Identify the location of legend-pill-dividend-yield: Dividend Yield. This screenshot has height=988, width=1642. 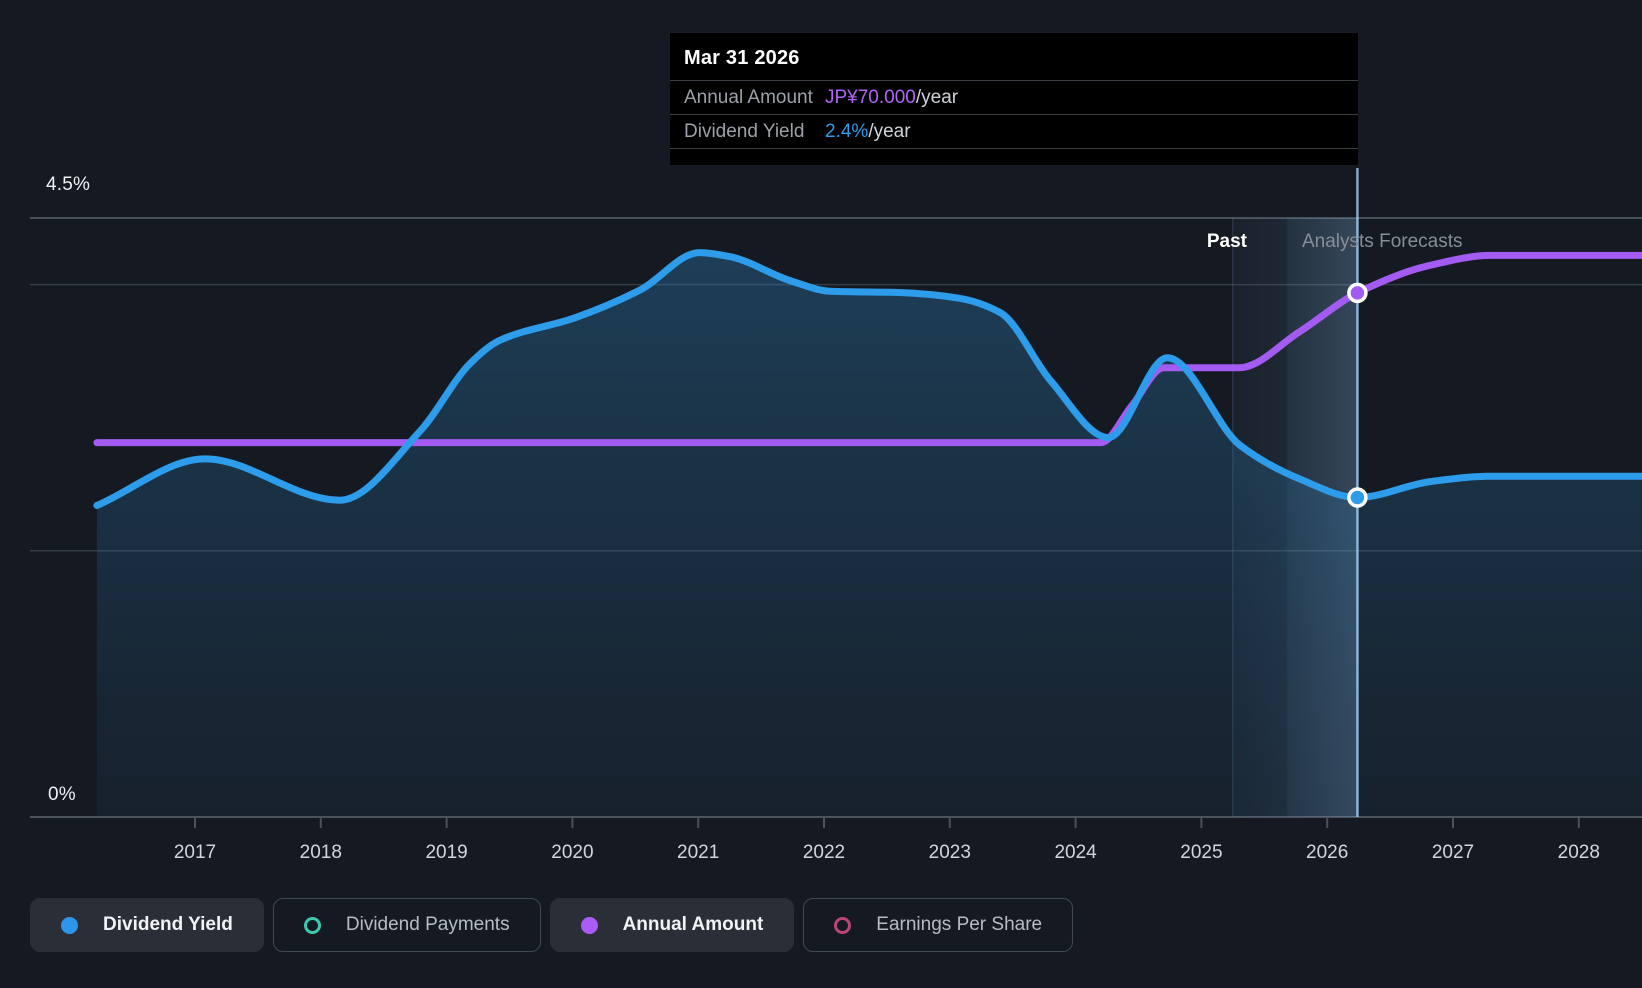
(147, 925).